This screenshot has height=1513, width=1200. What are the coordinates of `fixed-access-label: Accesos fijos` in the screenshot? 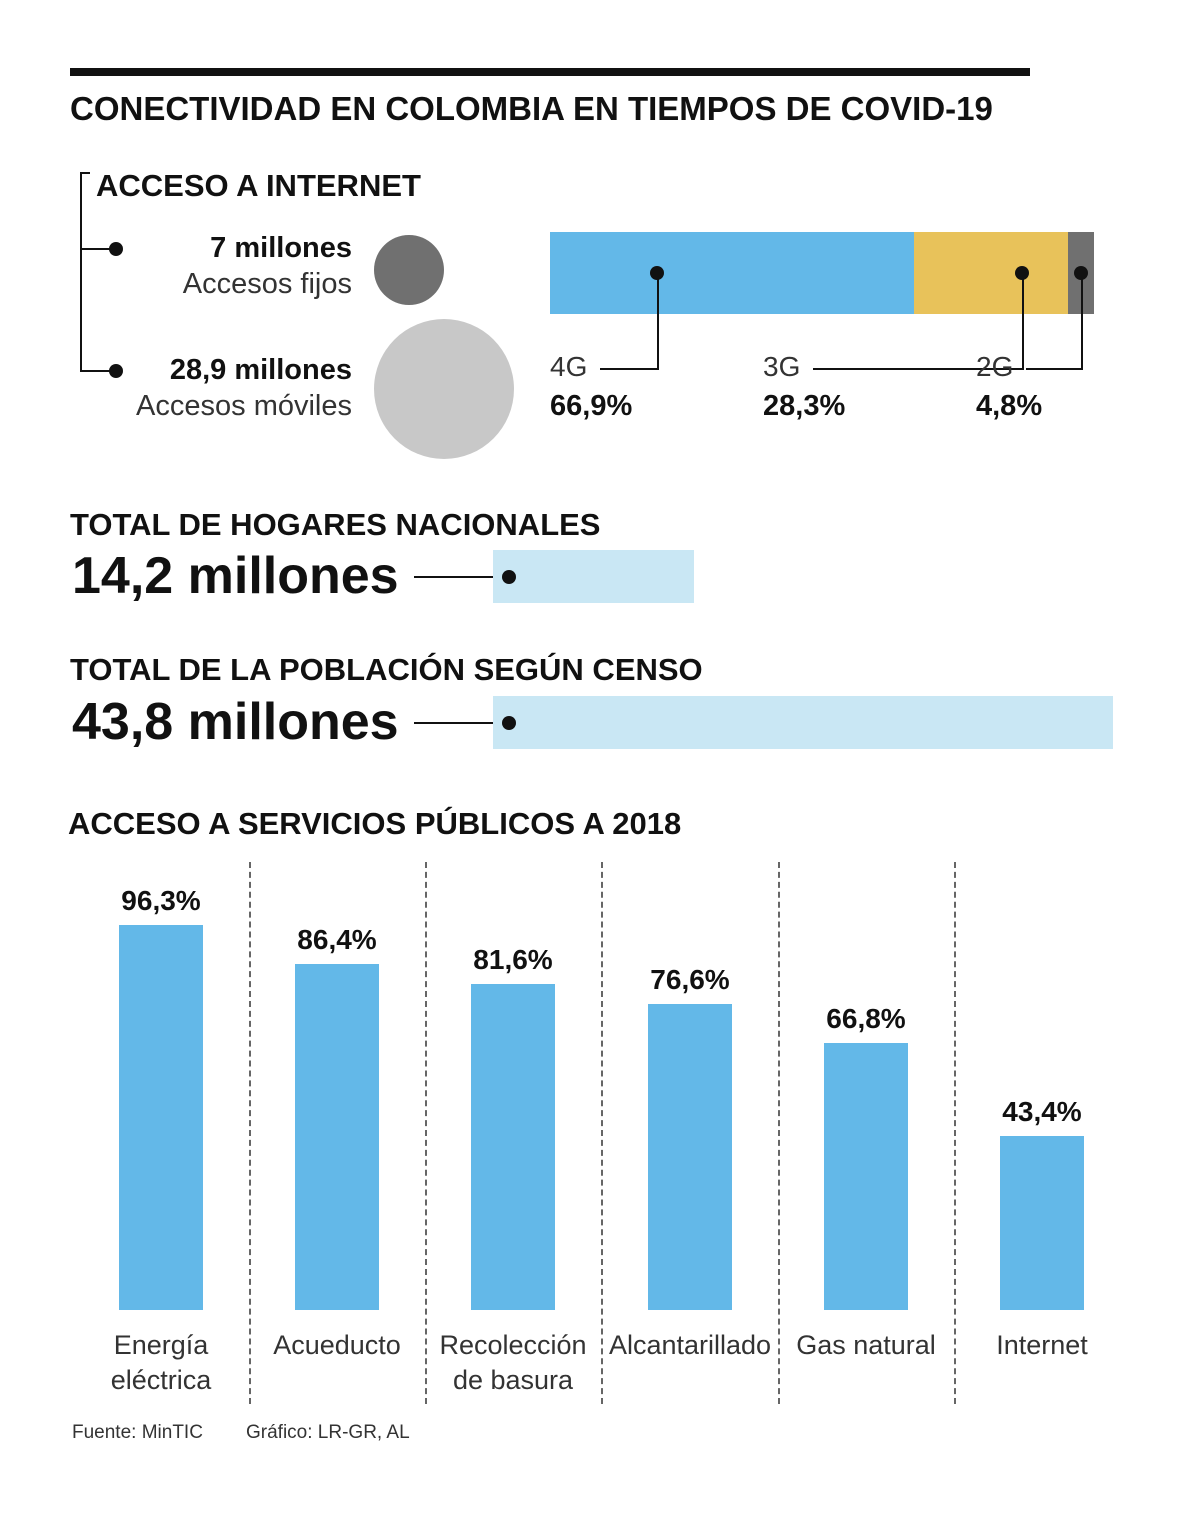 It's located at (267, 284).